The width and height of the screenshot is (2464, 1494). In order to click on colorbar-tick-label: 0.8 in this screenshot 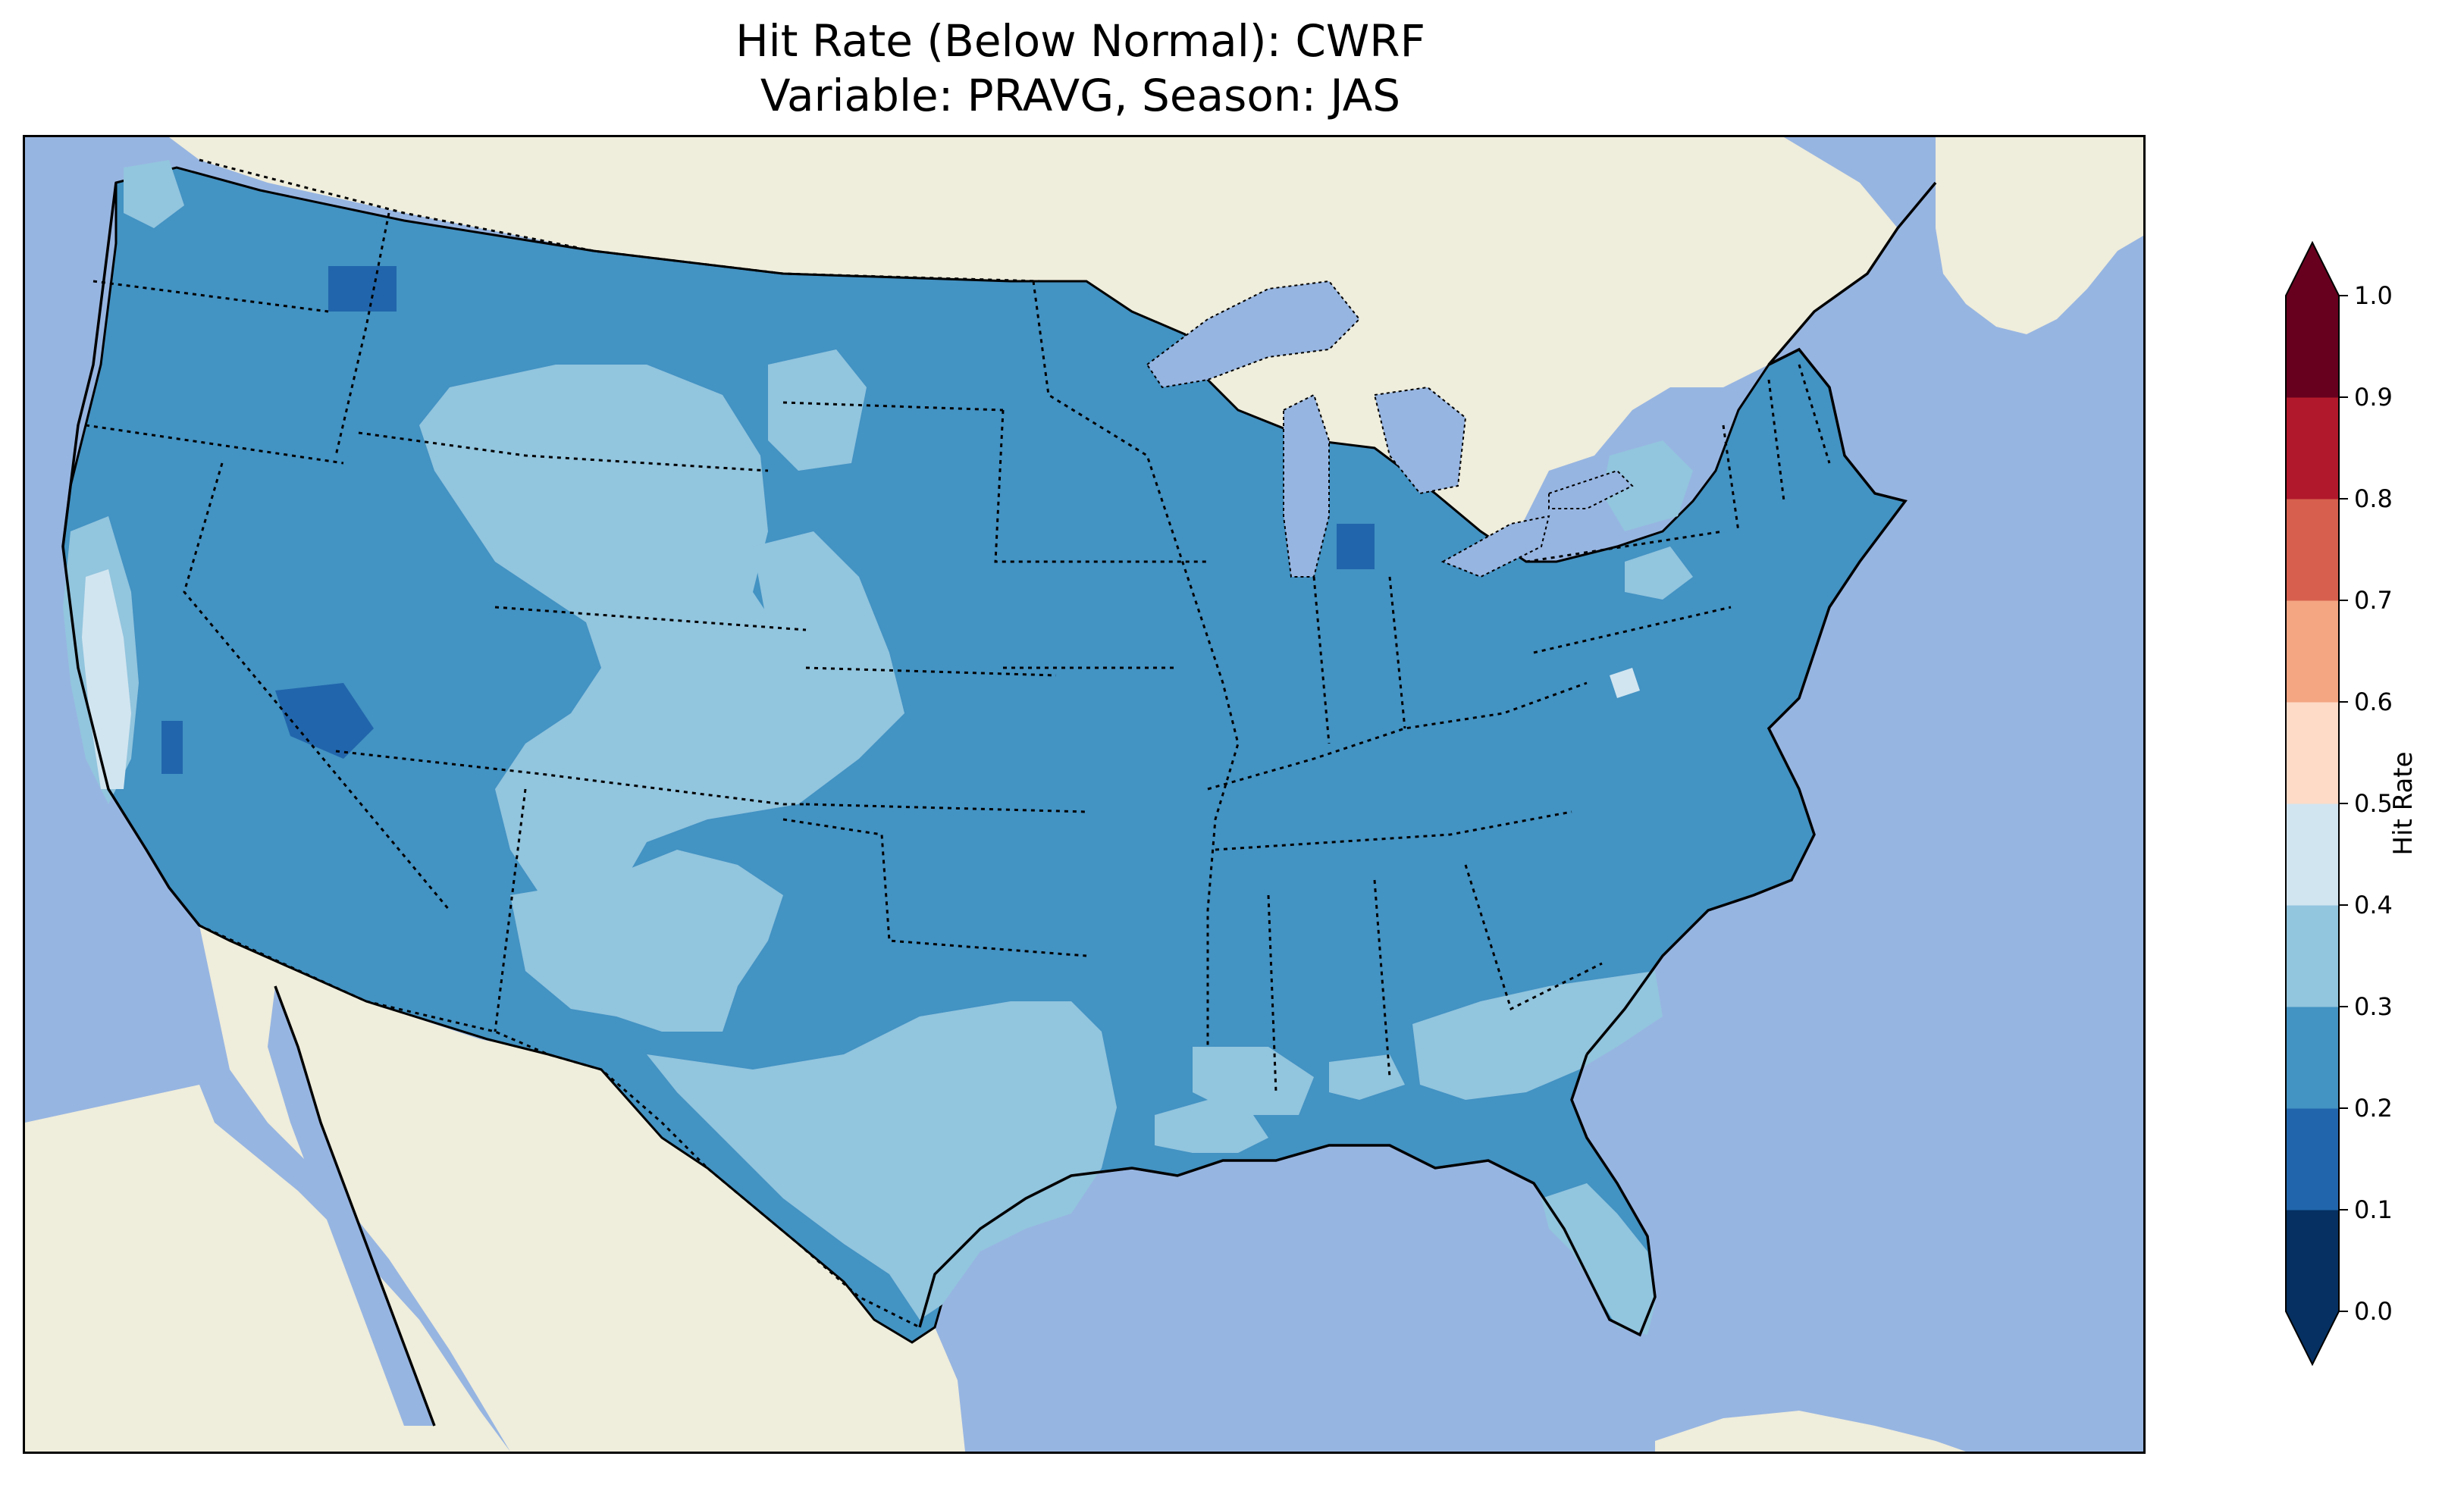, I will do `click(2374, 498)`.